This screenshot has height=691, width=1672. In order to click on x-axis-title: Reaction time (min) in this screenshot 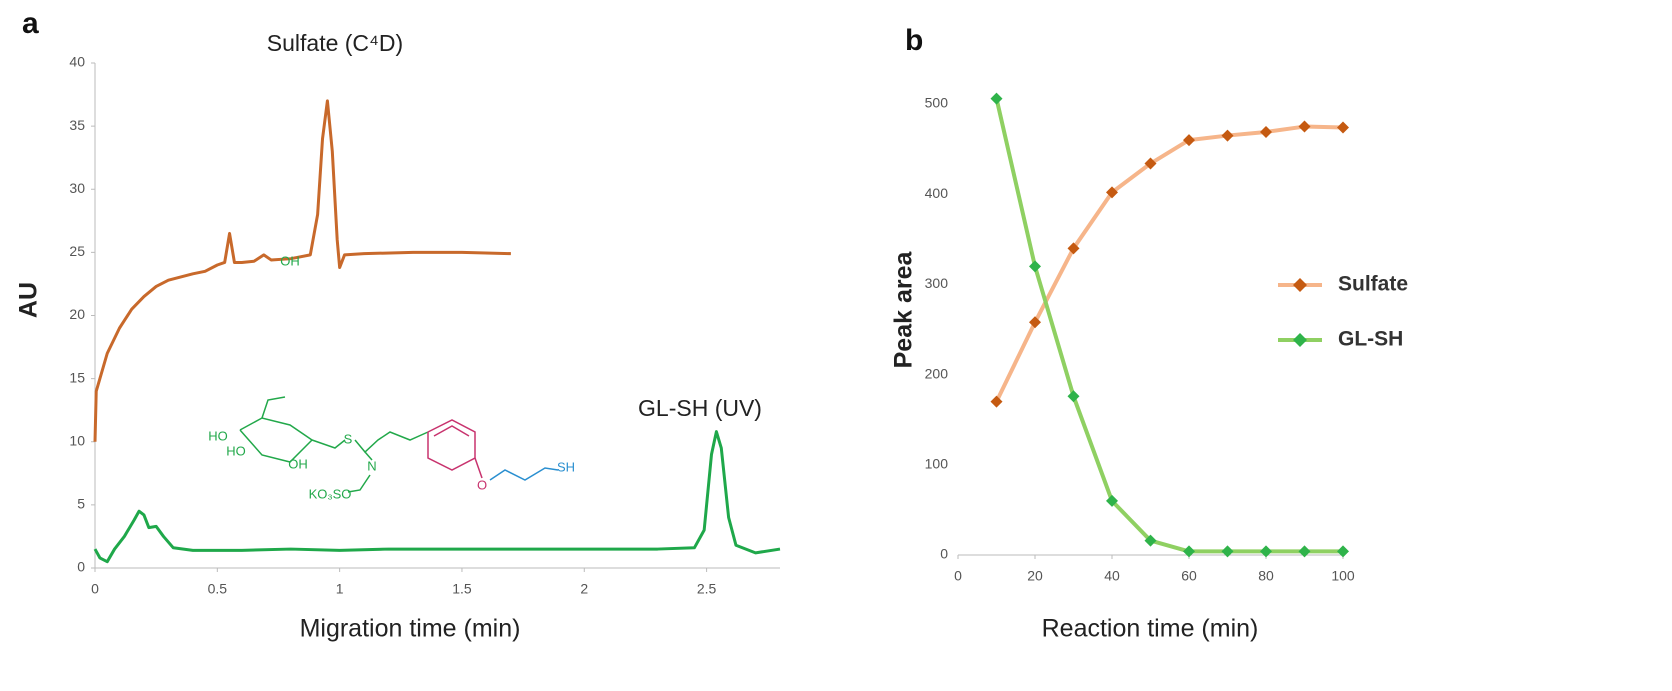, I will do `click(1150, 629)`.